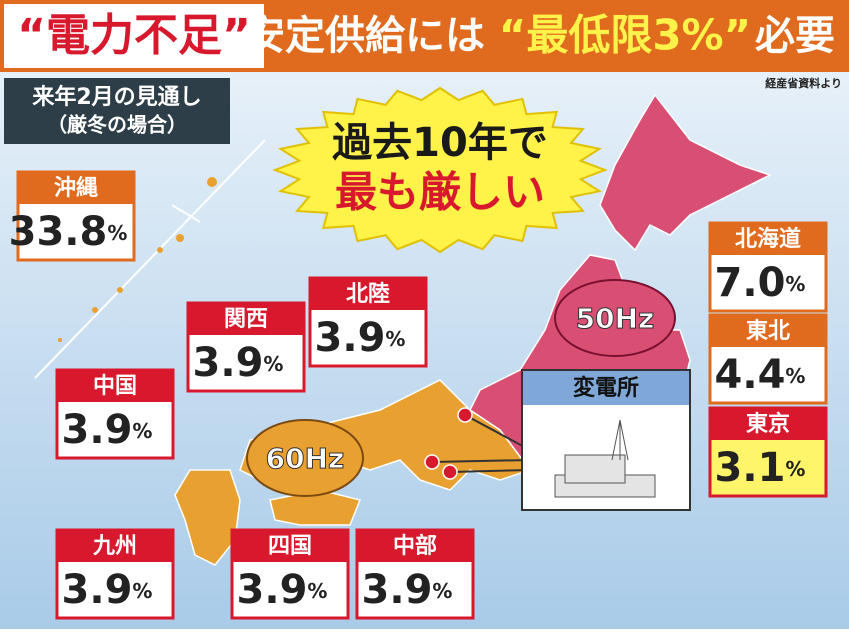 Image resolution: width=849 pixels, height=633 pixels. What do you see at coordinates (448, 443) in the screenshot?
I see `substation-dots` at bounding box center [448, 443].